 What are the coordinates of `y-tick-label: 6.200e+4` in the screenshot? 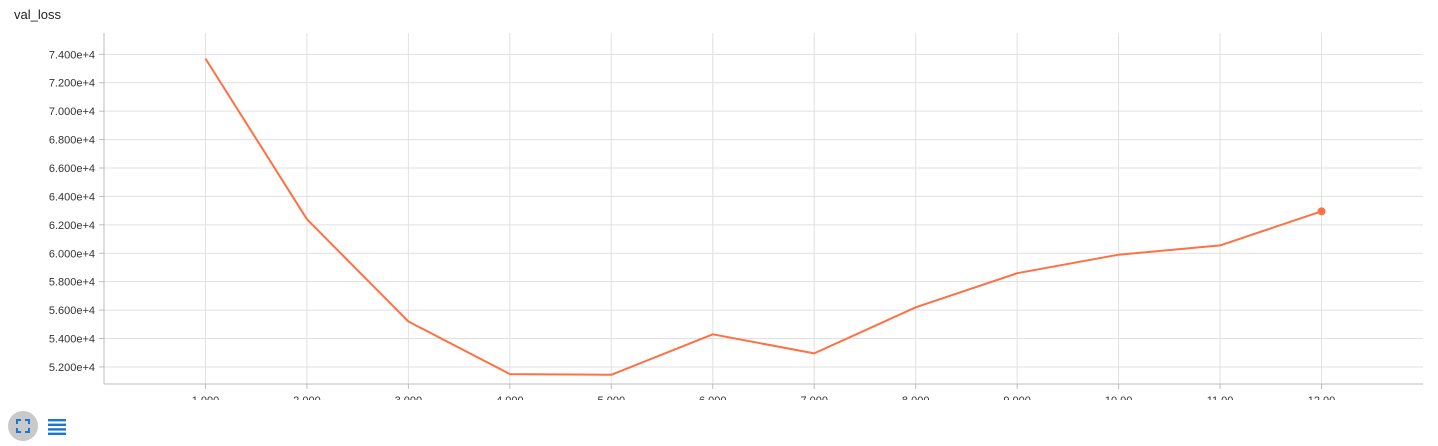 It's located at (72, 226).